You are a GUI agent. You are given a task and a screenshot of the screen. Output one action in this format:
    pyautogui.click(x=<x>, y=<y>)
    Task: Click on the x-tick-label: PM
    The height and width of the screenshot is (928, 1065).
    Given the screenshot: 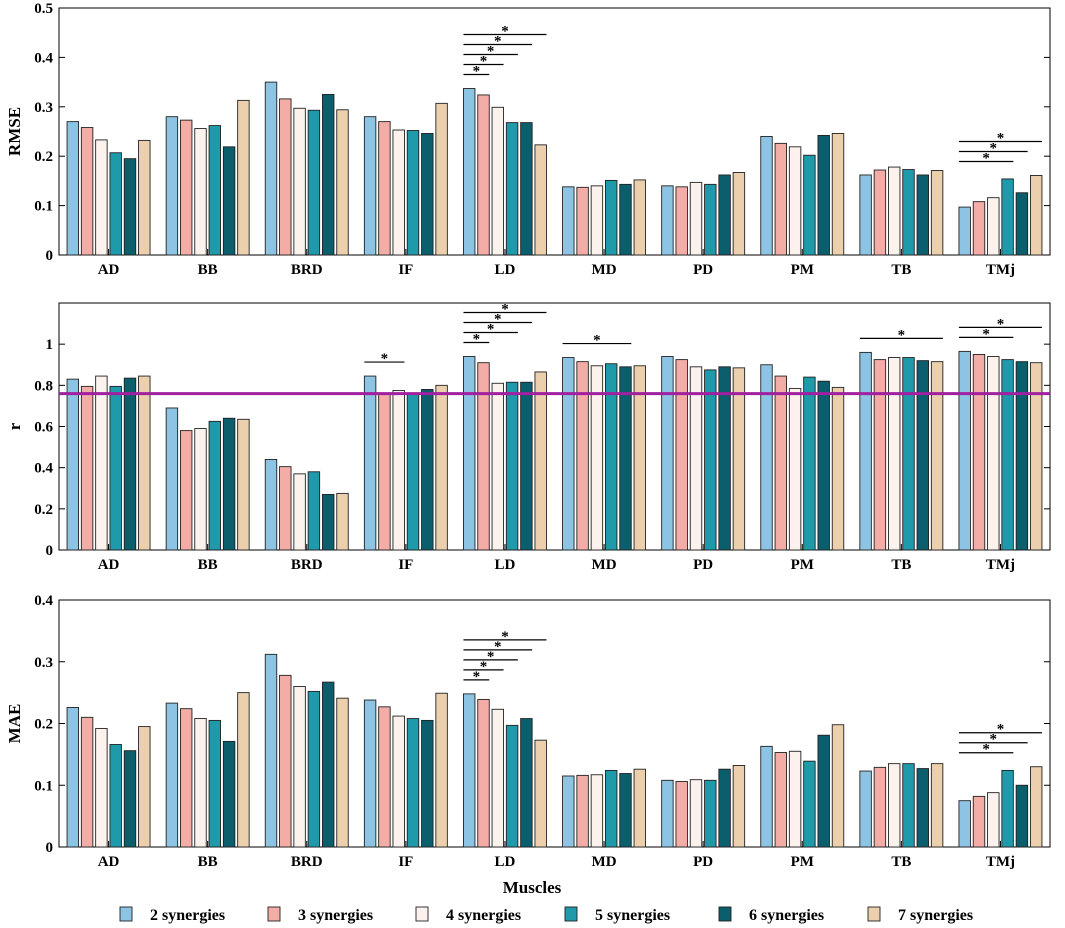 What is the action you would take?
    pyautogui.click(x=802, y=565)
    